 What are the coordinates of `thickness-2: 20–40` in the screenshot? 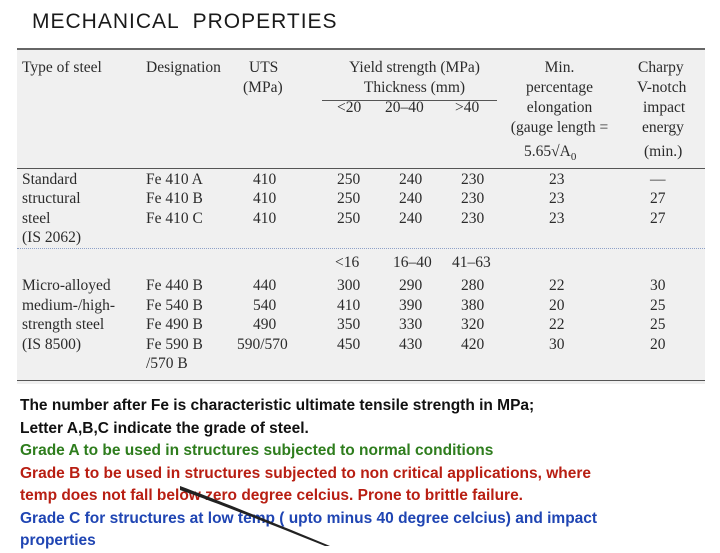 It's located at (404, 107).